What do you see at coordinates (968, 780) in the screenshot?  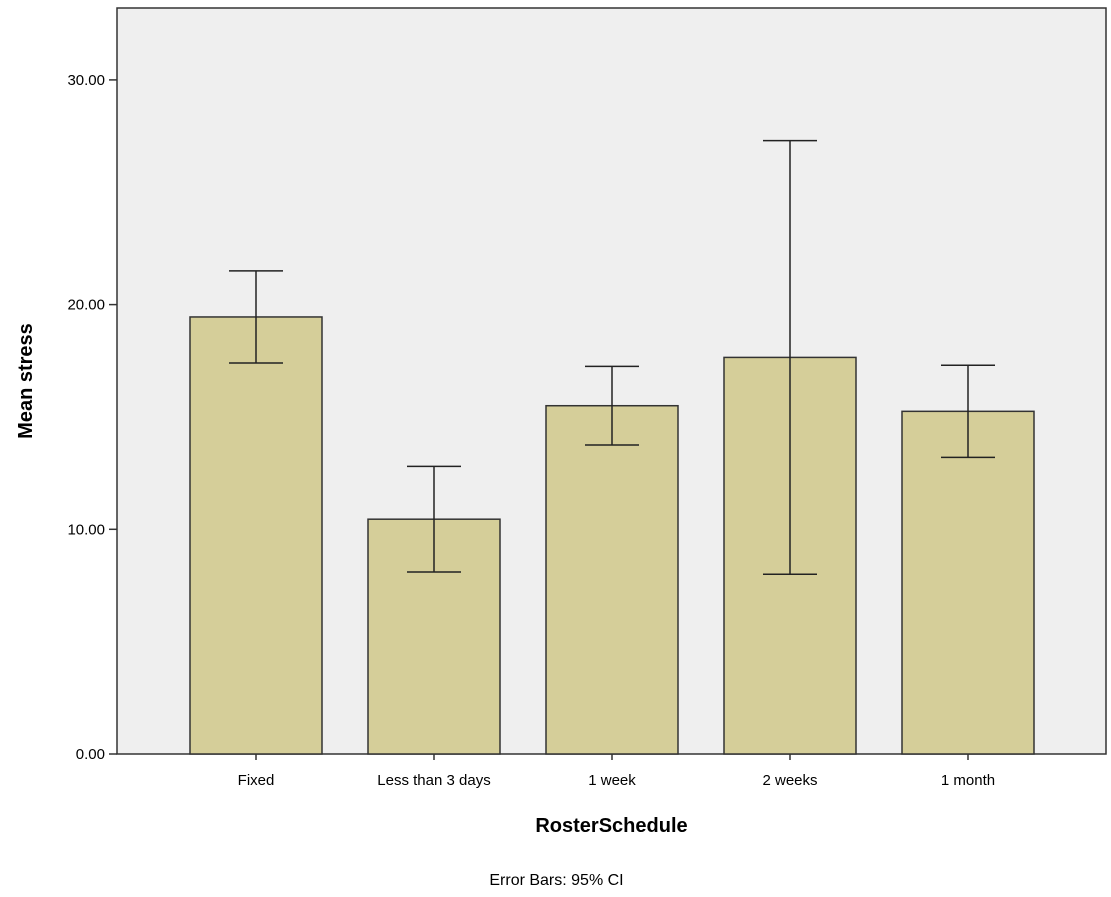 I see `x-tick-label: 1 month` at bounding box center [968, 780].